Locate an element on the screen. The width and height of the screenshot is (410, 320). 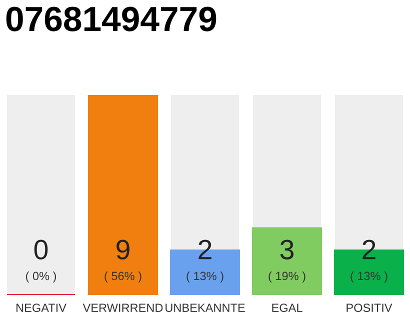
x-tick-label: VERWIRREND is located at coordinates (122, 308).